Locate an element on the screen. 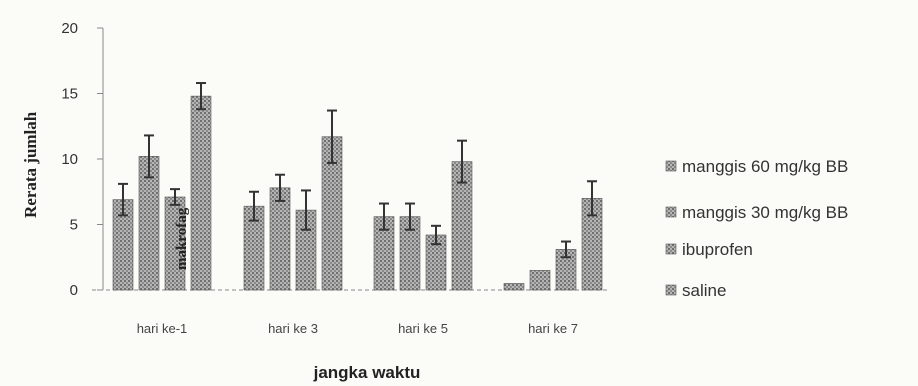 This screenshot has width=918, height=386. legend-label: manggis 30 mg/kg BB is located at coordinates (765, 212).